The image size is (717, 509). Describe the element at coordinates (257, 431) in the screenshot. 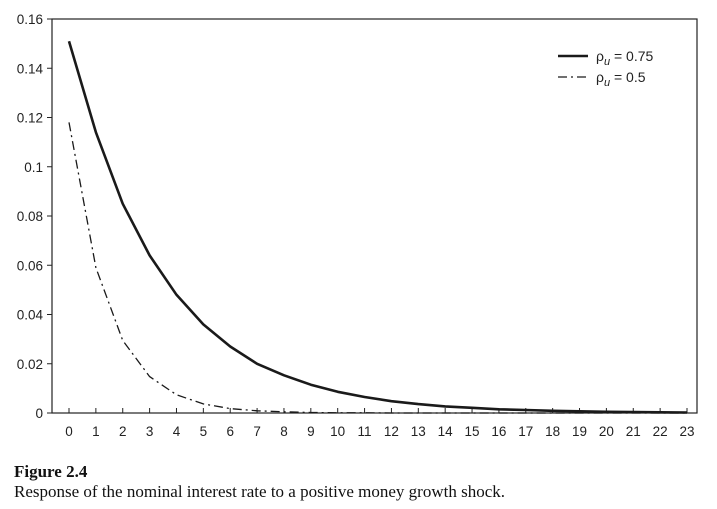

I see `x-tick-label: 7` at that location.